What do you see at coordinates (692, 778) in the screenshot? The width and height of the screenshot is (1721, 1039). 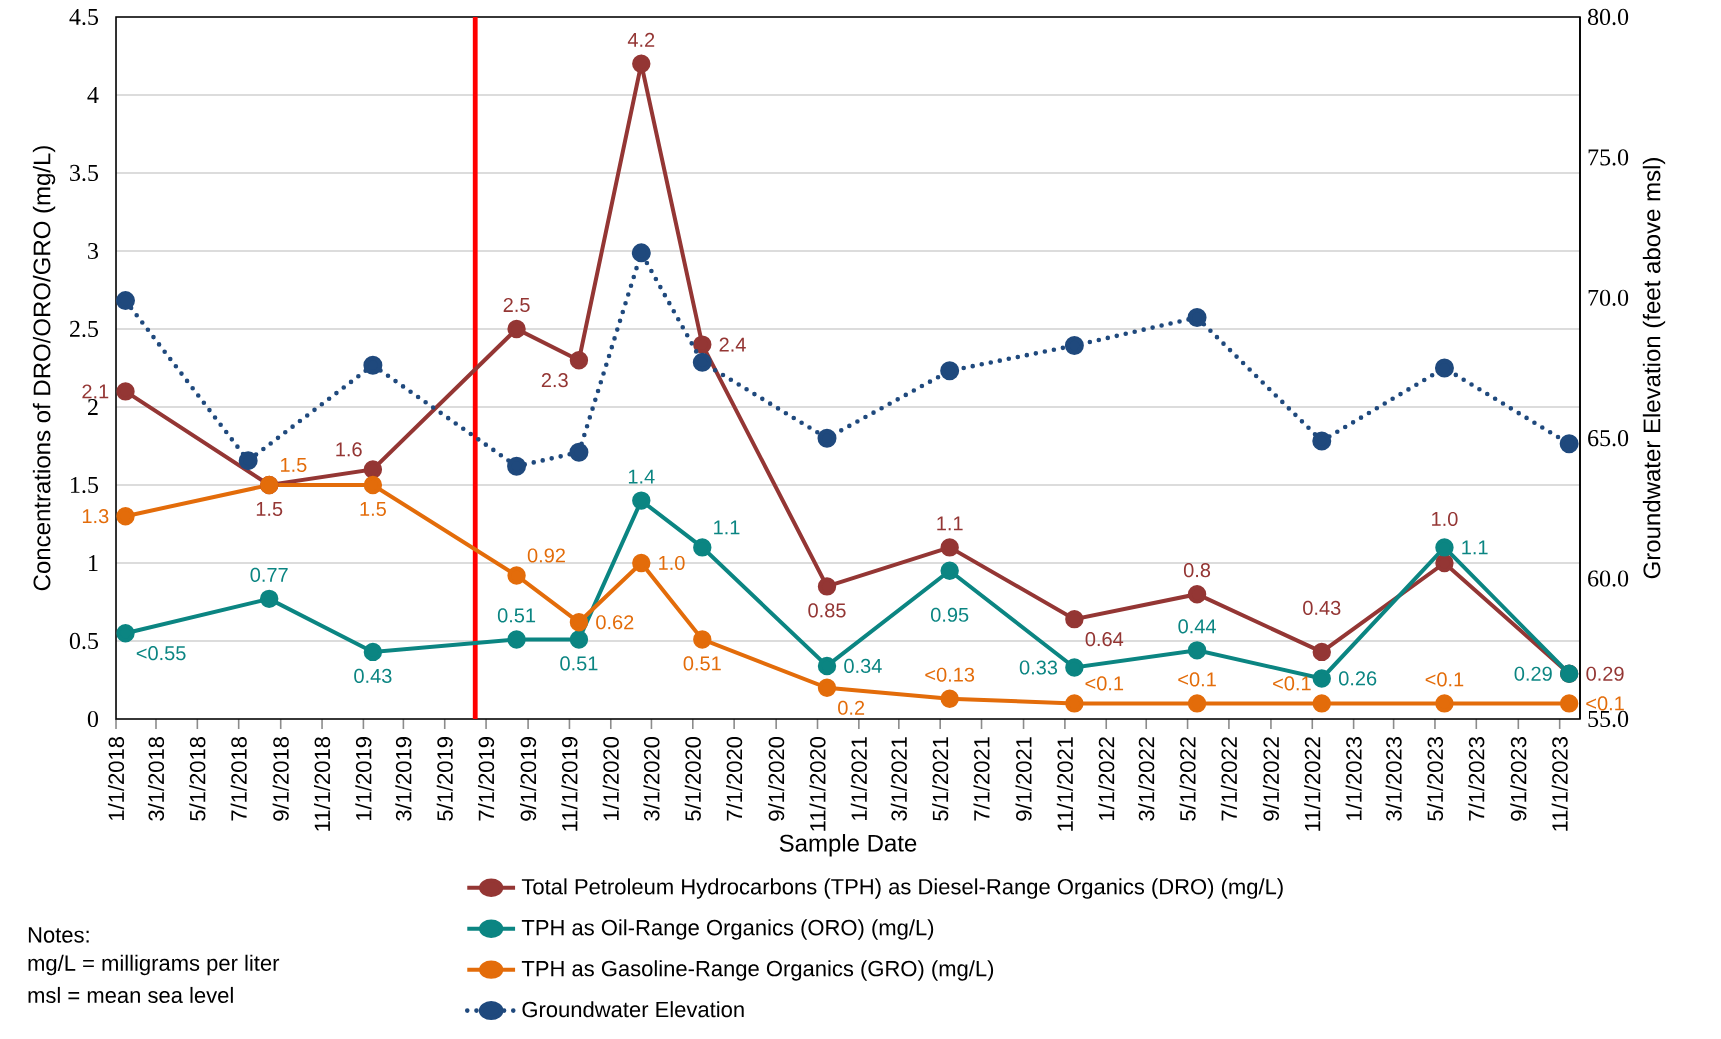 I see `x-tick-label: 5/1/2020` at bounding box center [692, 778].